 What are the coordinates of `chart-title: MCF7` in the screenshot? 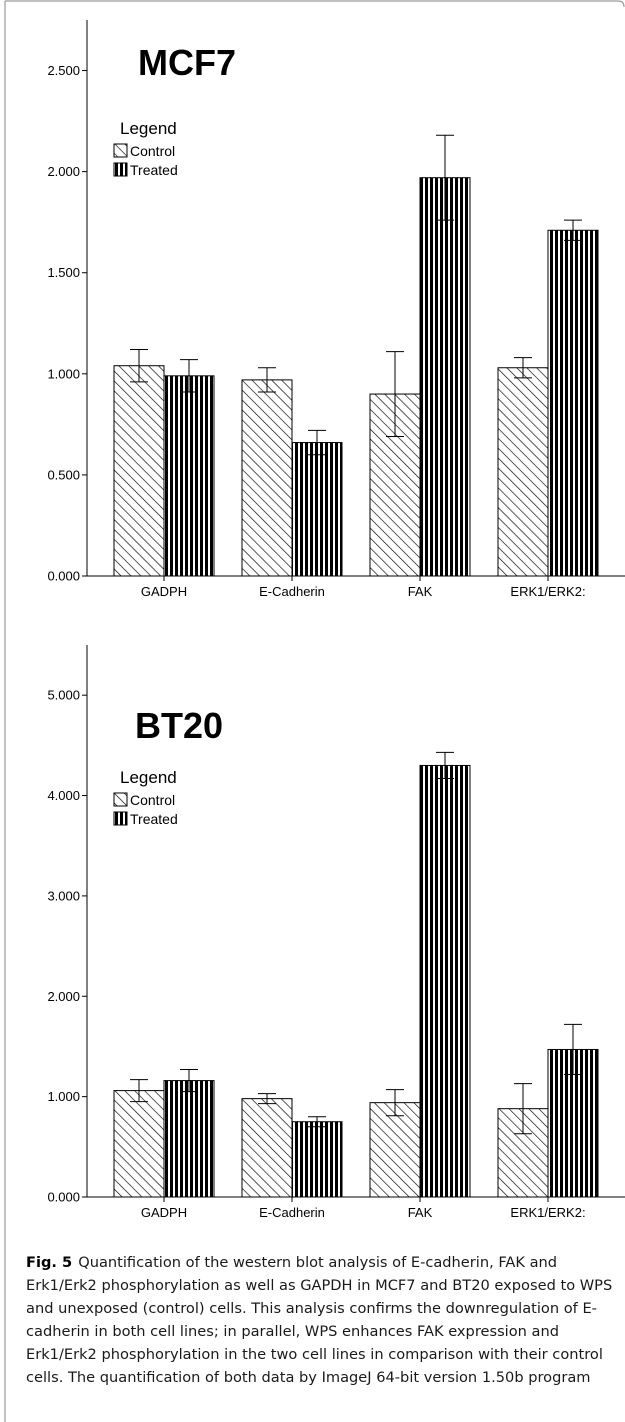 It's located at (187, 62).